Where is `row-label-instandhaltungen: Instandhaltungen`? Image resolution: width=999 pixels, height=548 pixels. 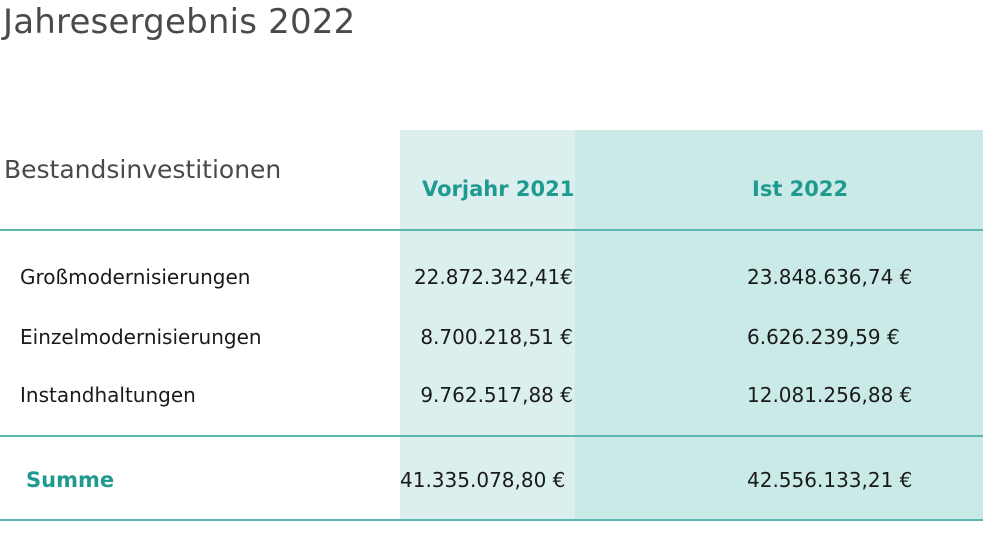
row-label-instandhaltungen: Instandhaltungen is located at coordinates (108, 395).